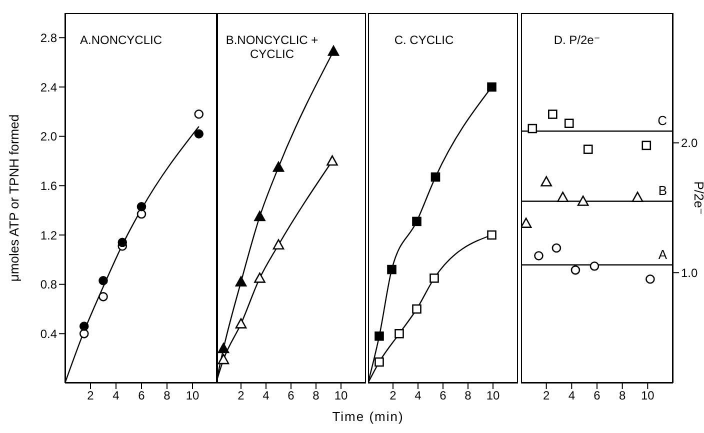  What do you see at coordinates (697, 198) in the screenshot?
I see `y2-axis-title: P/2e⁻` at bounding box center [697, 198].